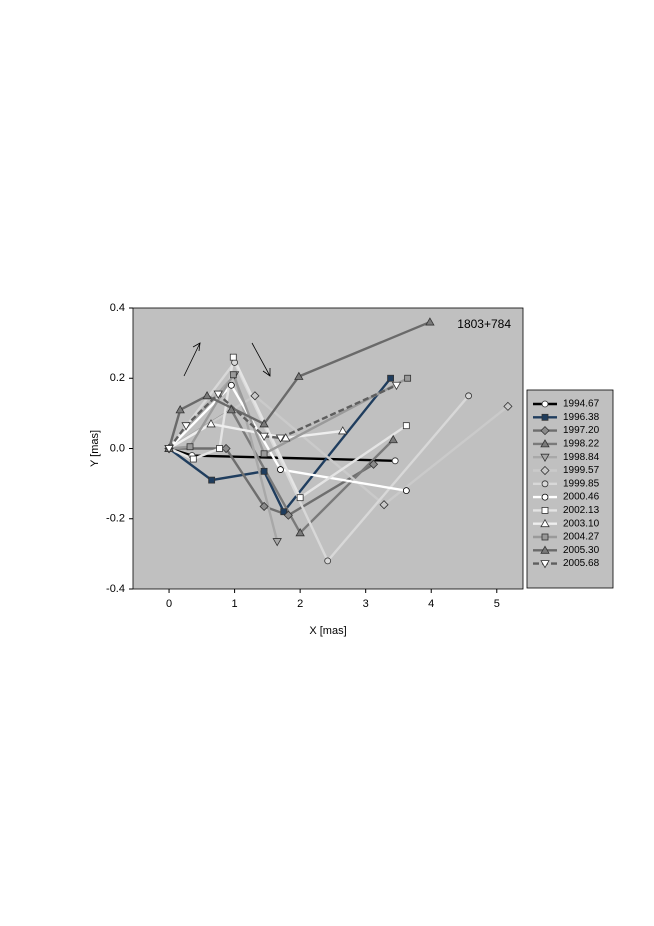 The width and height of the screenshot is (654, 926). What do you see at coordinates (117, 448) in the screenshot?
I see `y-tick-label: 0.0` at bounding box center [117, 448].